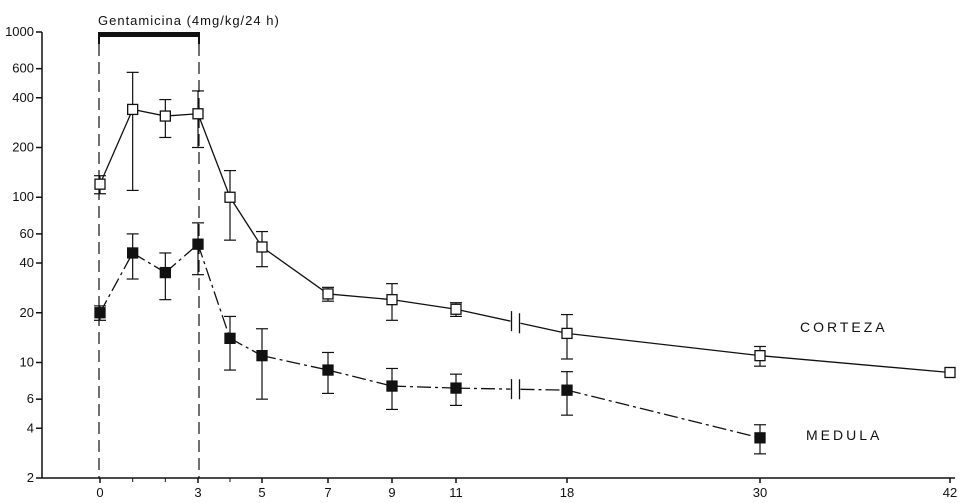 This screenshot has width=964, height=503. Describe the element at coordinates (23, 97) in the screenshot. I see `y-tick-label: 400` at that location.